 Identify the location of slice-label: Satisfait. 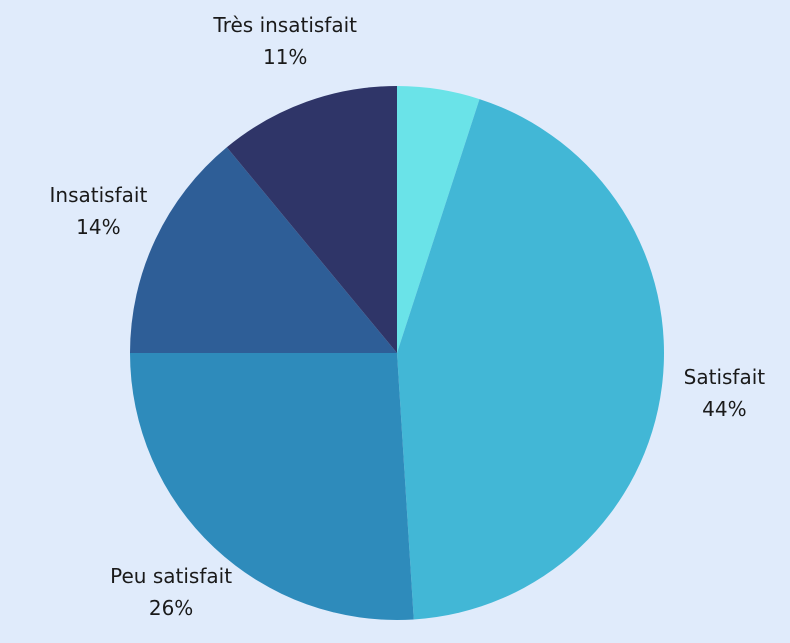
(725, 377).